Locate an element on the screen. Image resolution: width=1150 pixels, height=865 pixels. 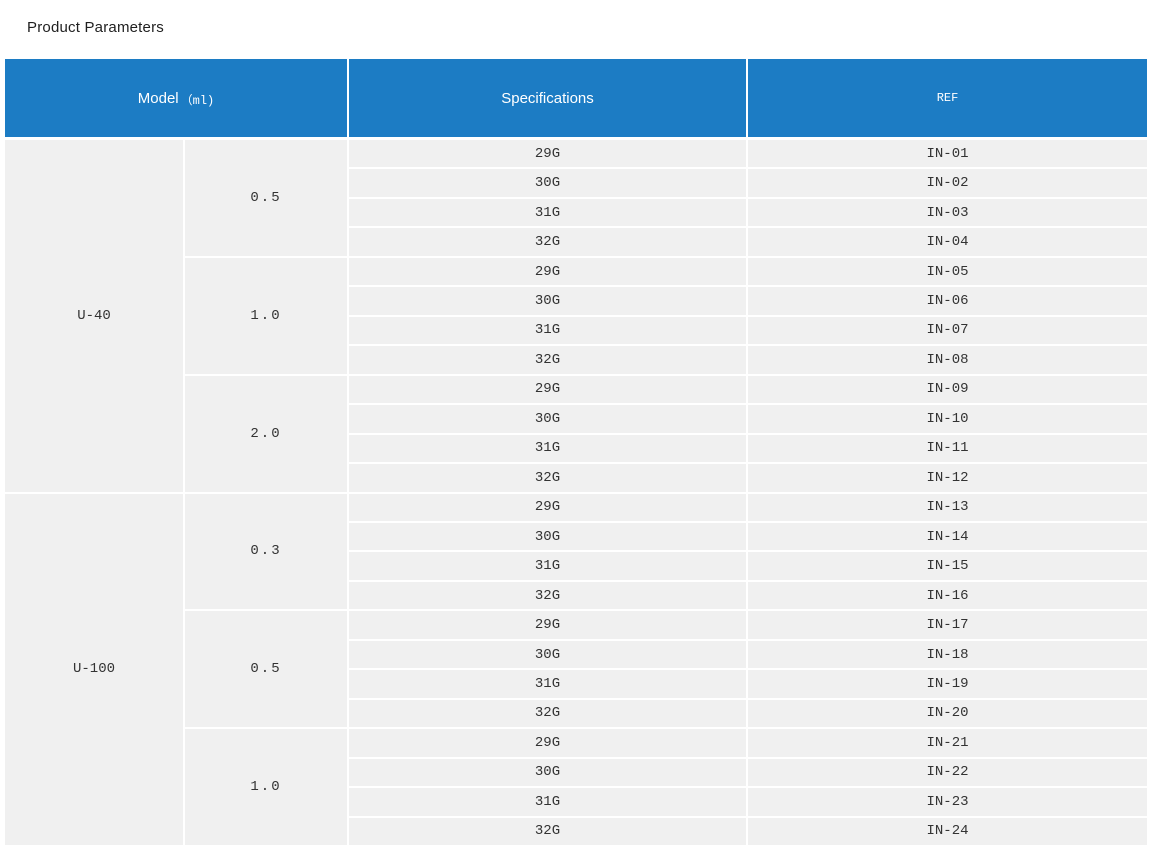
ref-cell: IN-12 is located at coordinates (947, 478).